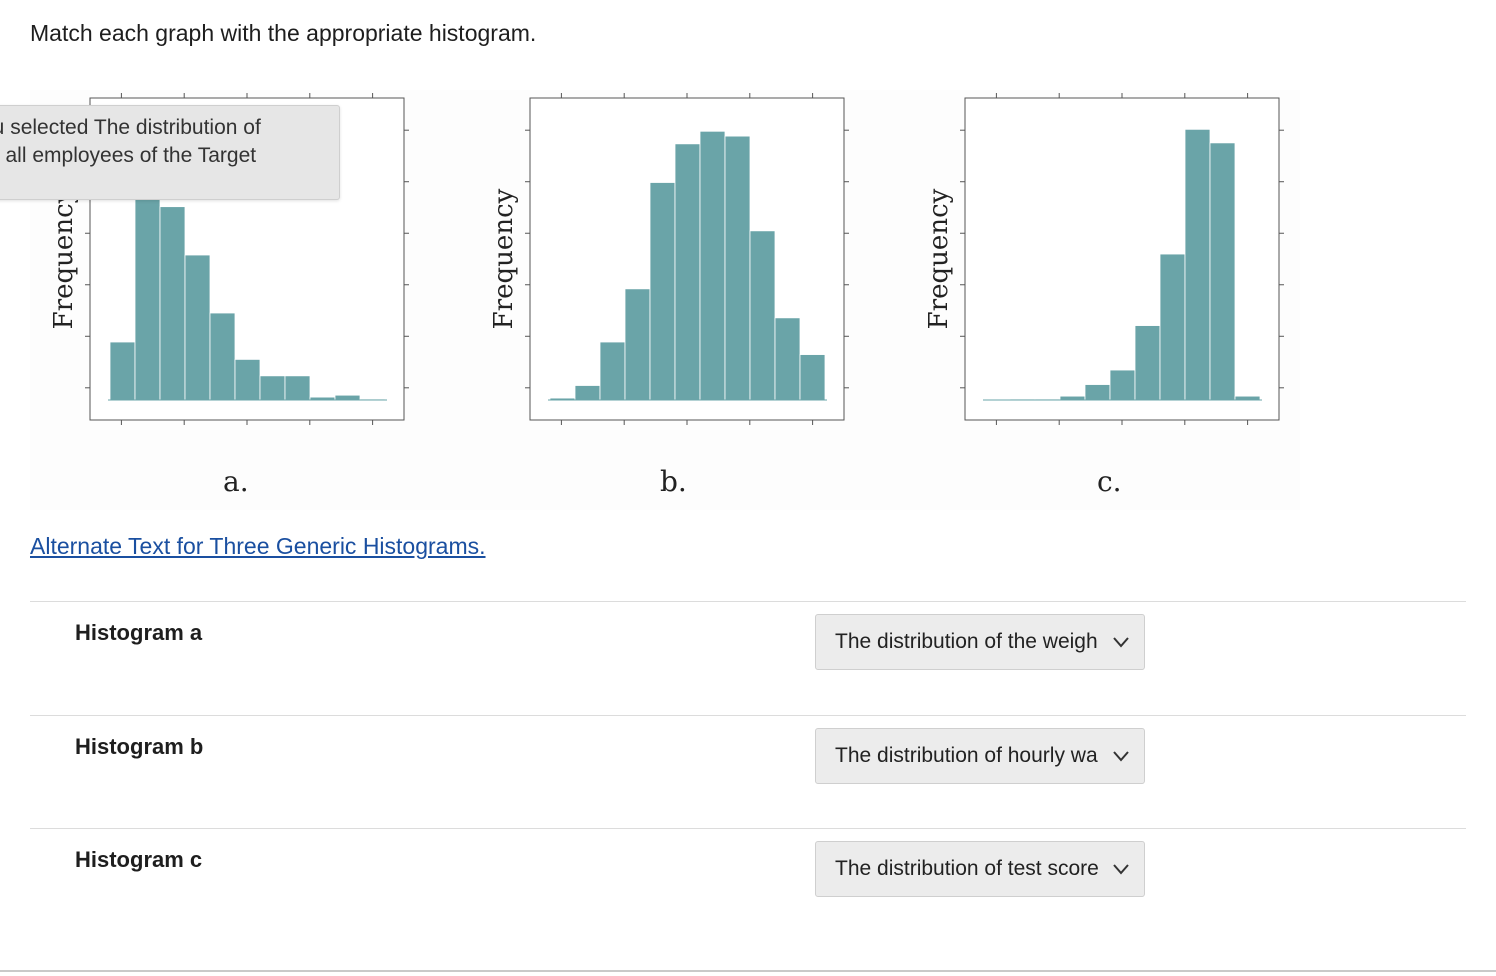 The image size is (1496, 976). Describe the element at coordinates (139, 746) in the screenshot. I see `match-label: Histogram b` at that location.